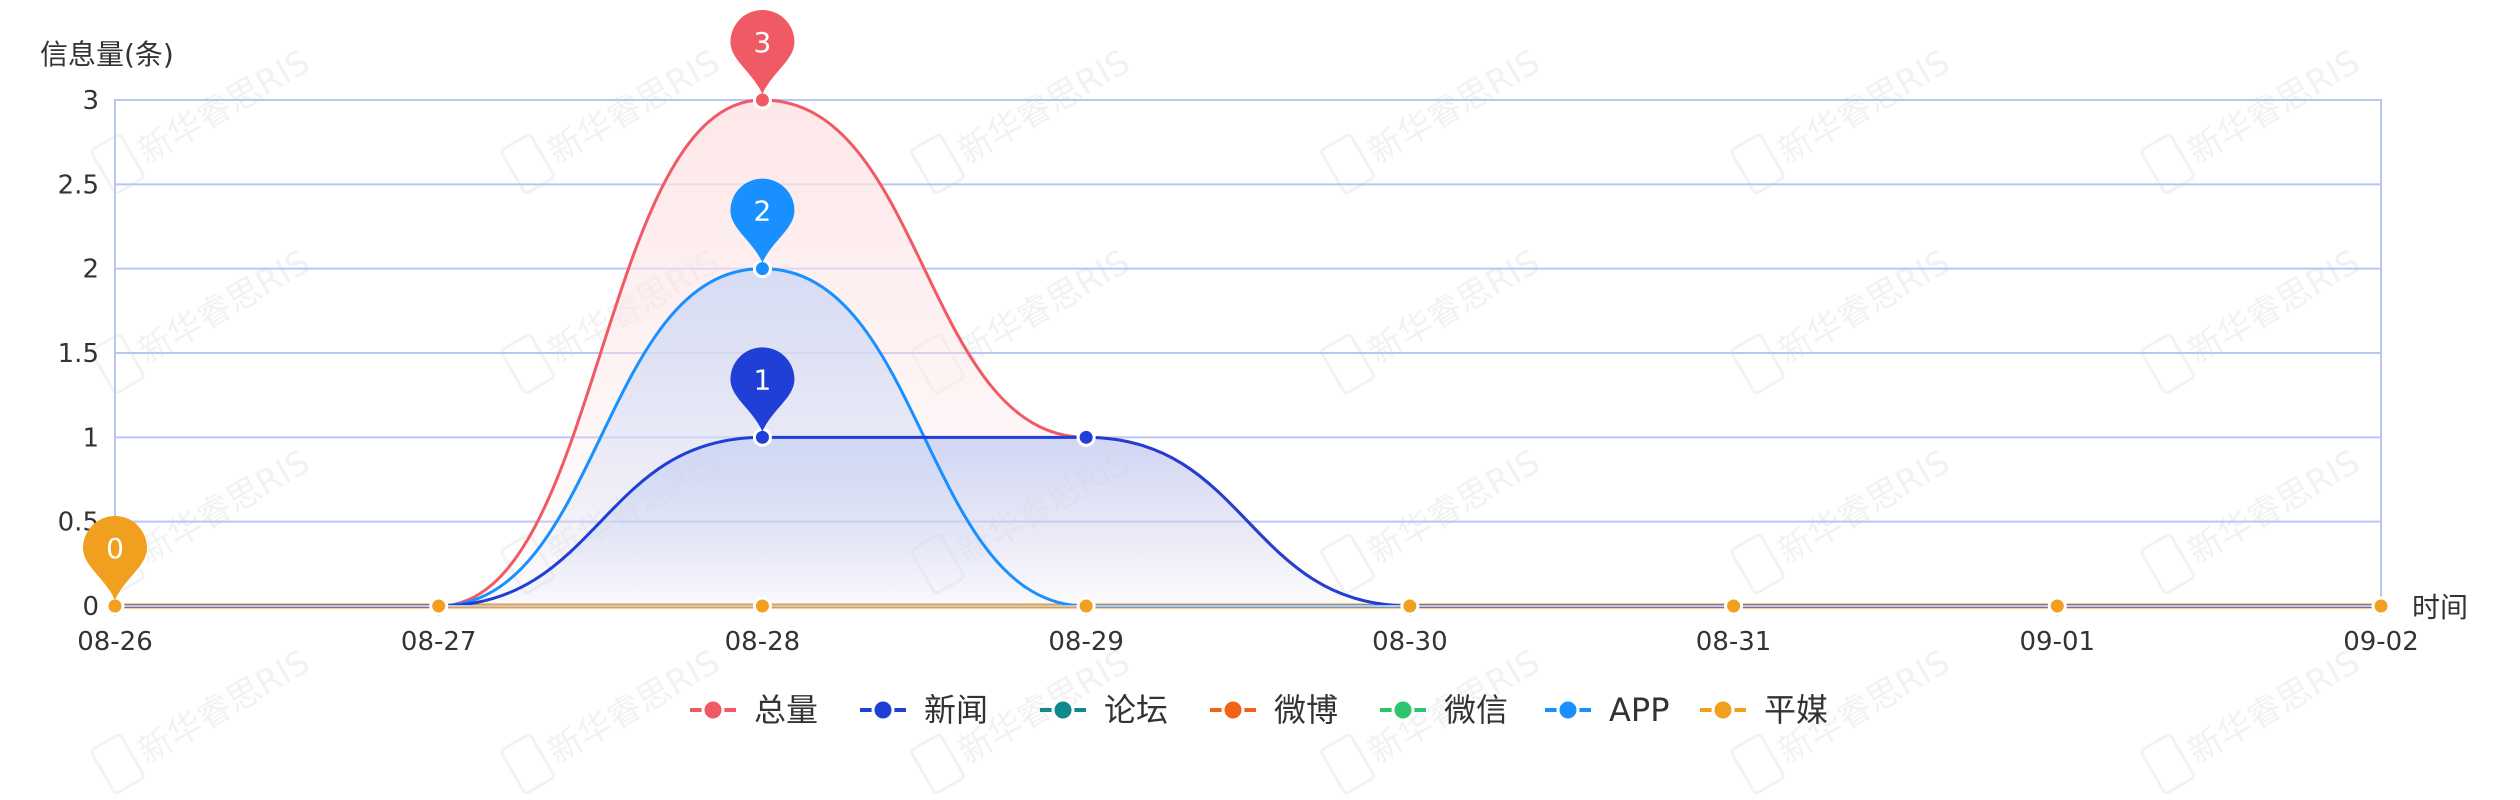  What do you see at coordinates (1248, 631) in the screenshot?
I see `x-axis: 08-26 08-27 08-28 08-29 08-30 08-31 09-01 09-02` at bounding box center [1248, 631].